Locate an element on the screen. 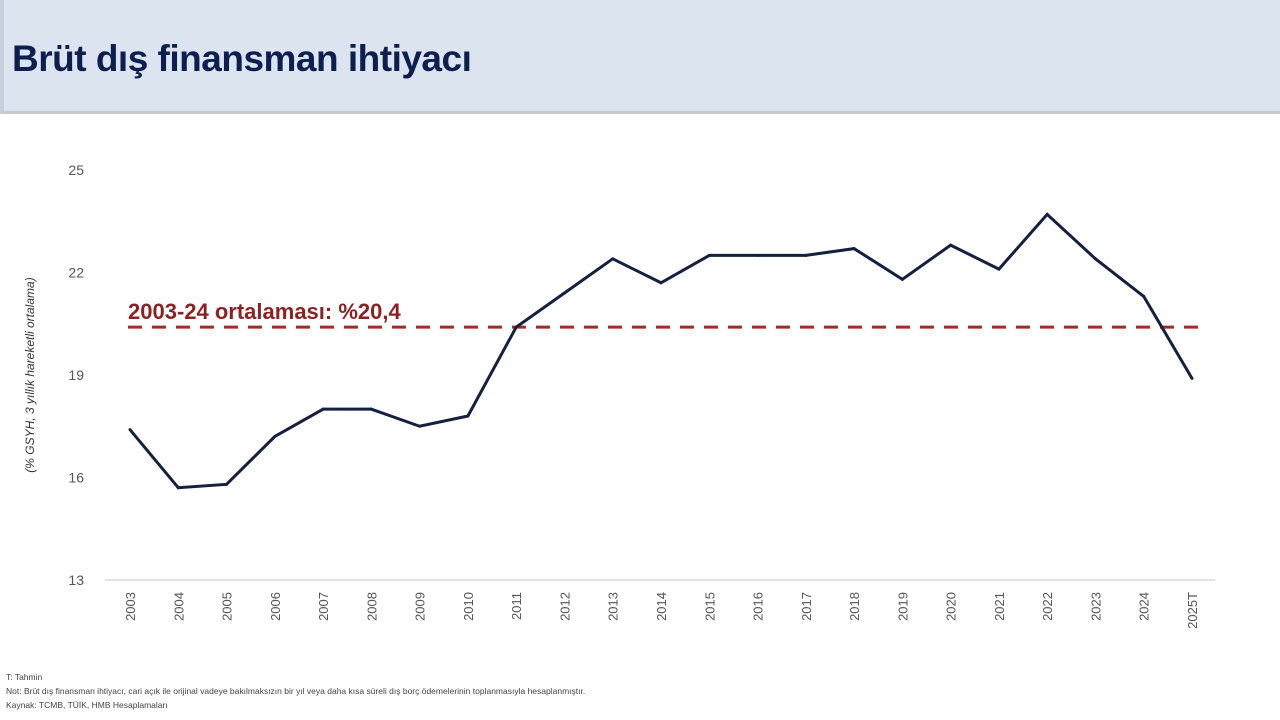 The width and height of the screenshot is (1280, 720). x-tick-label: 2011 is located at coordinates (516, 606).